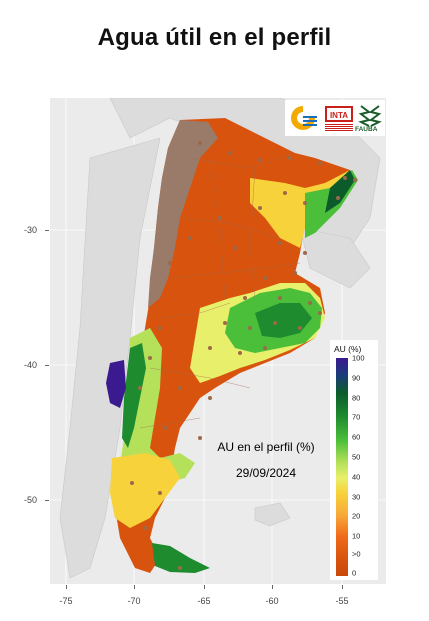 The width and height of the screenshot is (429, 621). Describe the element at coordinates (31, 230) in the screenshot. I see `y-tick-label: -30` at that location.